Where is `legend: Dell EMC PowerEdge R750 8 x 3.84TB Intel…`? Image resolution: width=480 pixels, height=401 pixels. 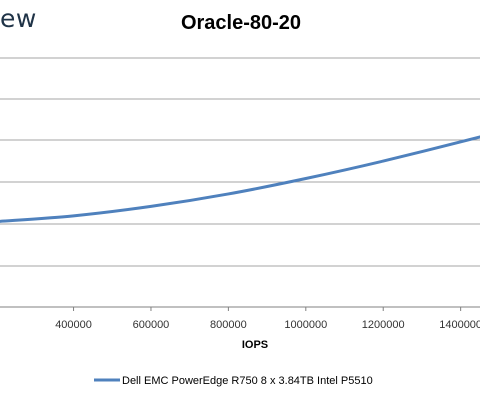 legend: Dell EMC PowerEdge R750 8 x 3.84TB Intel… is located at coordinates (233, 381).